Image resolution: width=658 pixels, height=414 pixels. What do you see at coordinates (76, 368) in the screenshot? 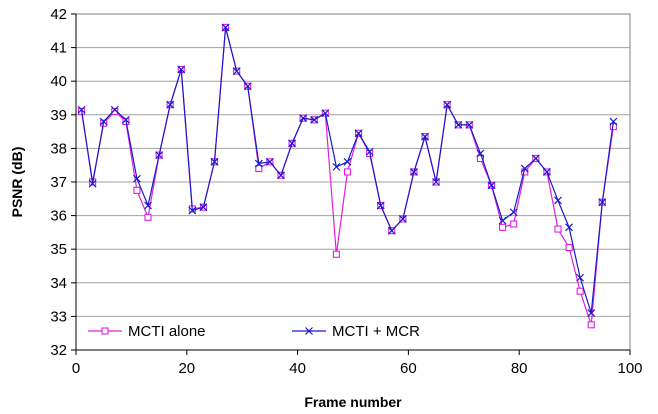
I see `x-tick-label: 0` at bounding box center [76, 368].